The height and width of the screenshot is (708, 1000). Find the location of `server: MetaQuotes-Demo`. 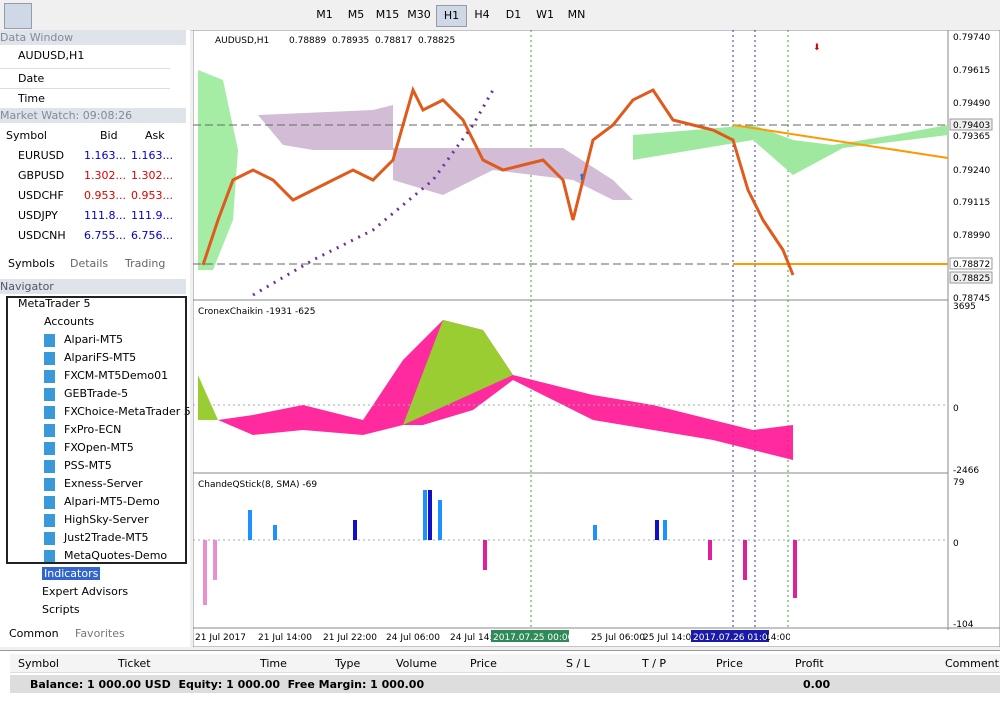

server: MetaQuotes-Demo is located at coordinates (116, 555).